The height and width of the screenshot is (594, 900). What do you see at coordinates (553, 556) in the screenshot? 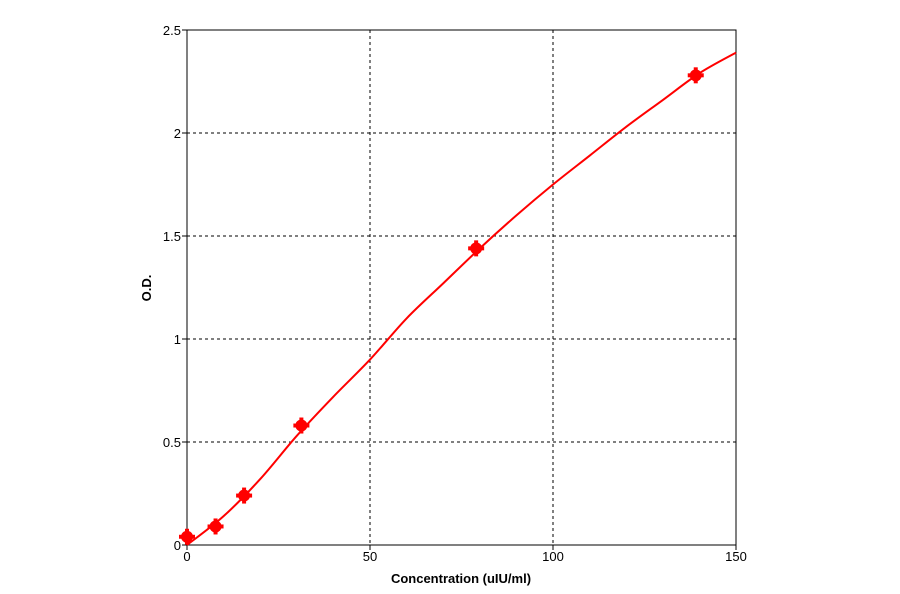
I see `x-tick-label: 100` at bounding box center [553, 556].